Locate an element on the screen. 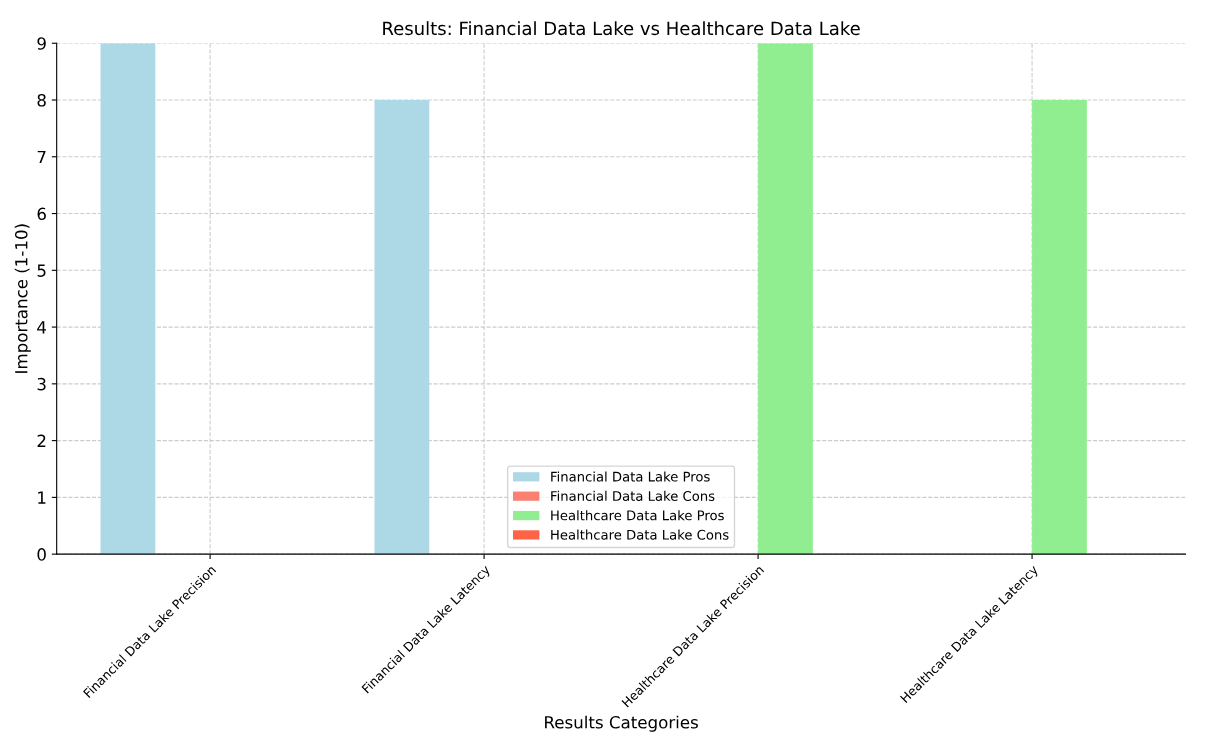 This screenshot has width=1206, height=733. legend-label: Healthcare Data Lake Pros is located at coordinates (637, 515).